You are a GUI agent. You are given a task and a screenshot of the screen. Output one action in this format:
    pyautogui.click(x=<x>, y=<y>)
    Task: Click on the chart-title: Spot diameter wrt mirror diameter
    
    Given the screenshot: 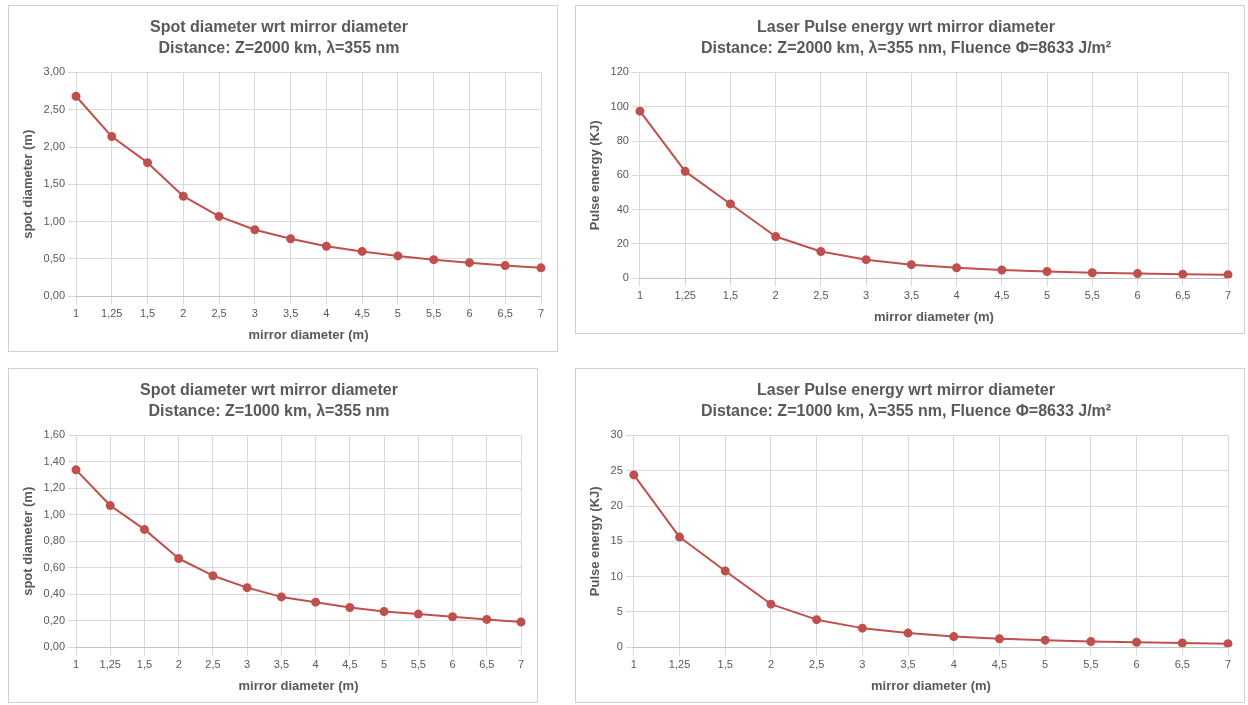 What is the action you would take?
    pyautogui.click(x=269, y=390)
    